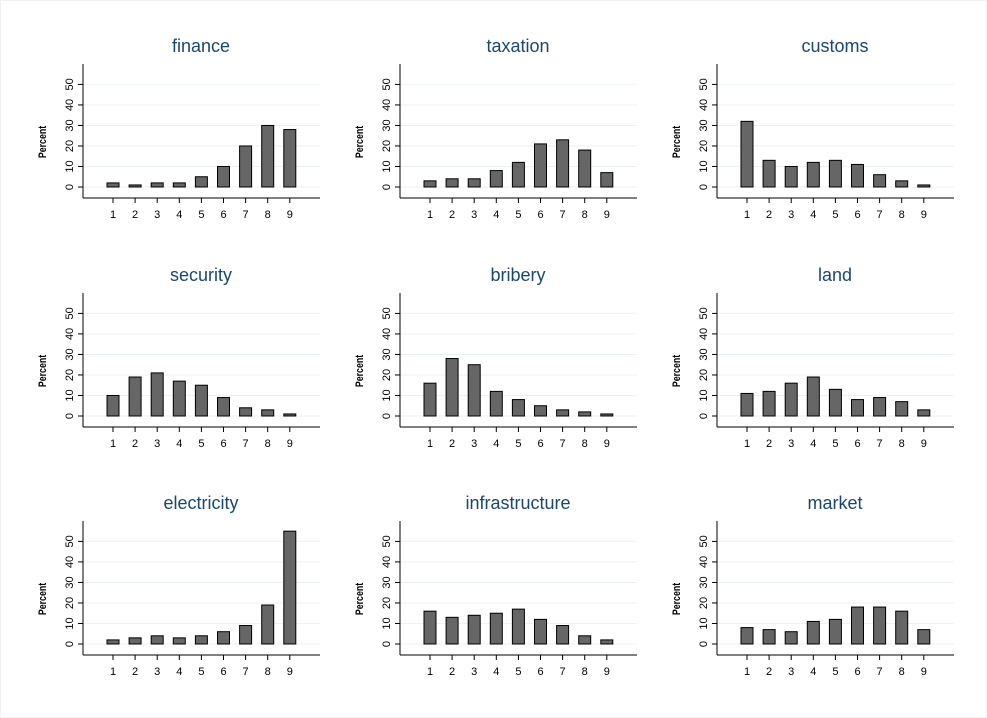 This screenshot has width=987, height=718. Describe the element at coordinates (200, 503) in the screenshot. I see `panel-title: electricity` at that location.